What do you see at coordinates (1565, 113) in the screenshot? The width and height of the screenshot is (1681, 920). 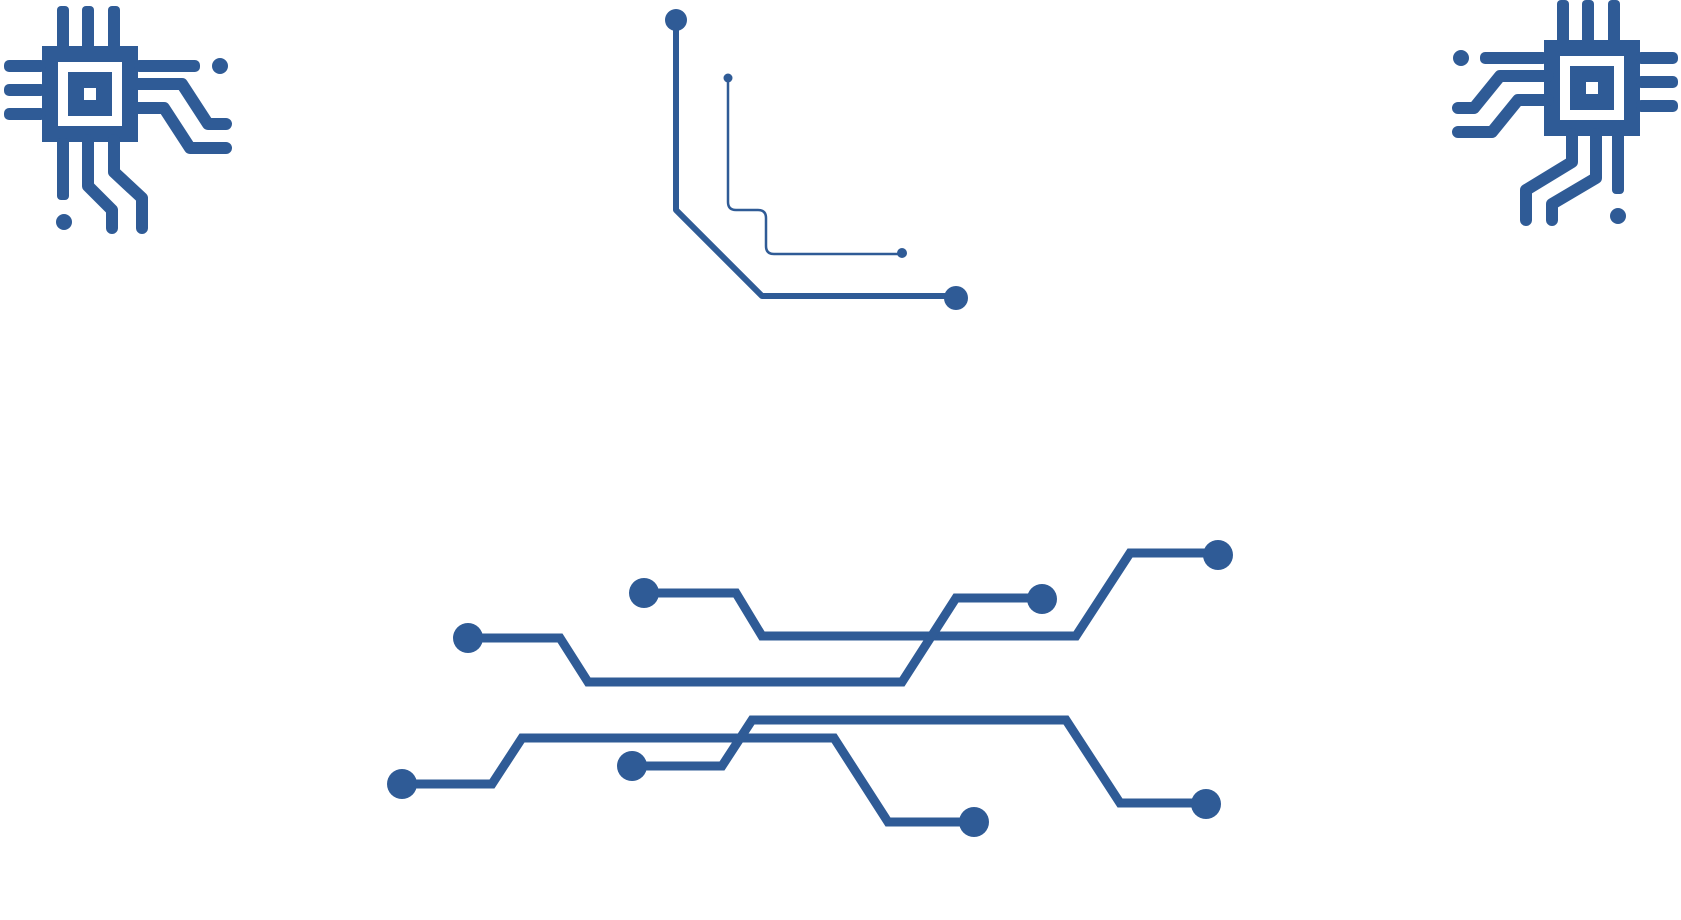 I see `chip-icon-right` at bounding box center [1565, 113].